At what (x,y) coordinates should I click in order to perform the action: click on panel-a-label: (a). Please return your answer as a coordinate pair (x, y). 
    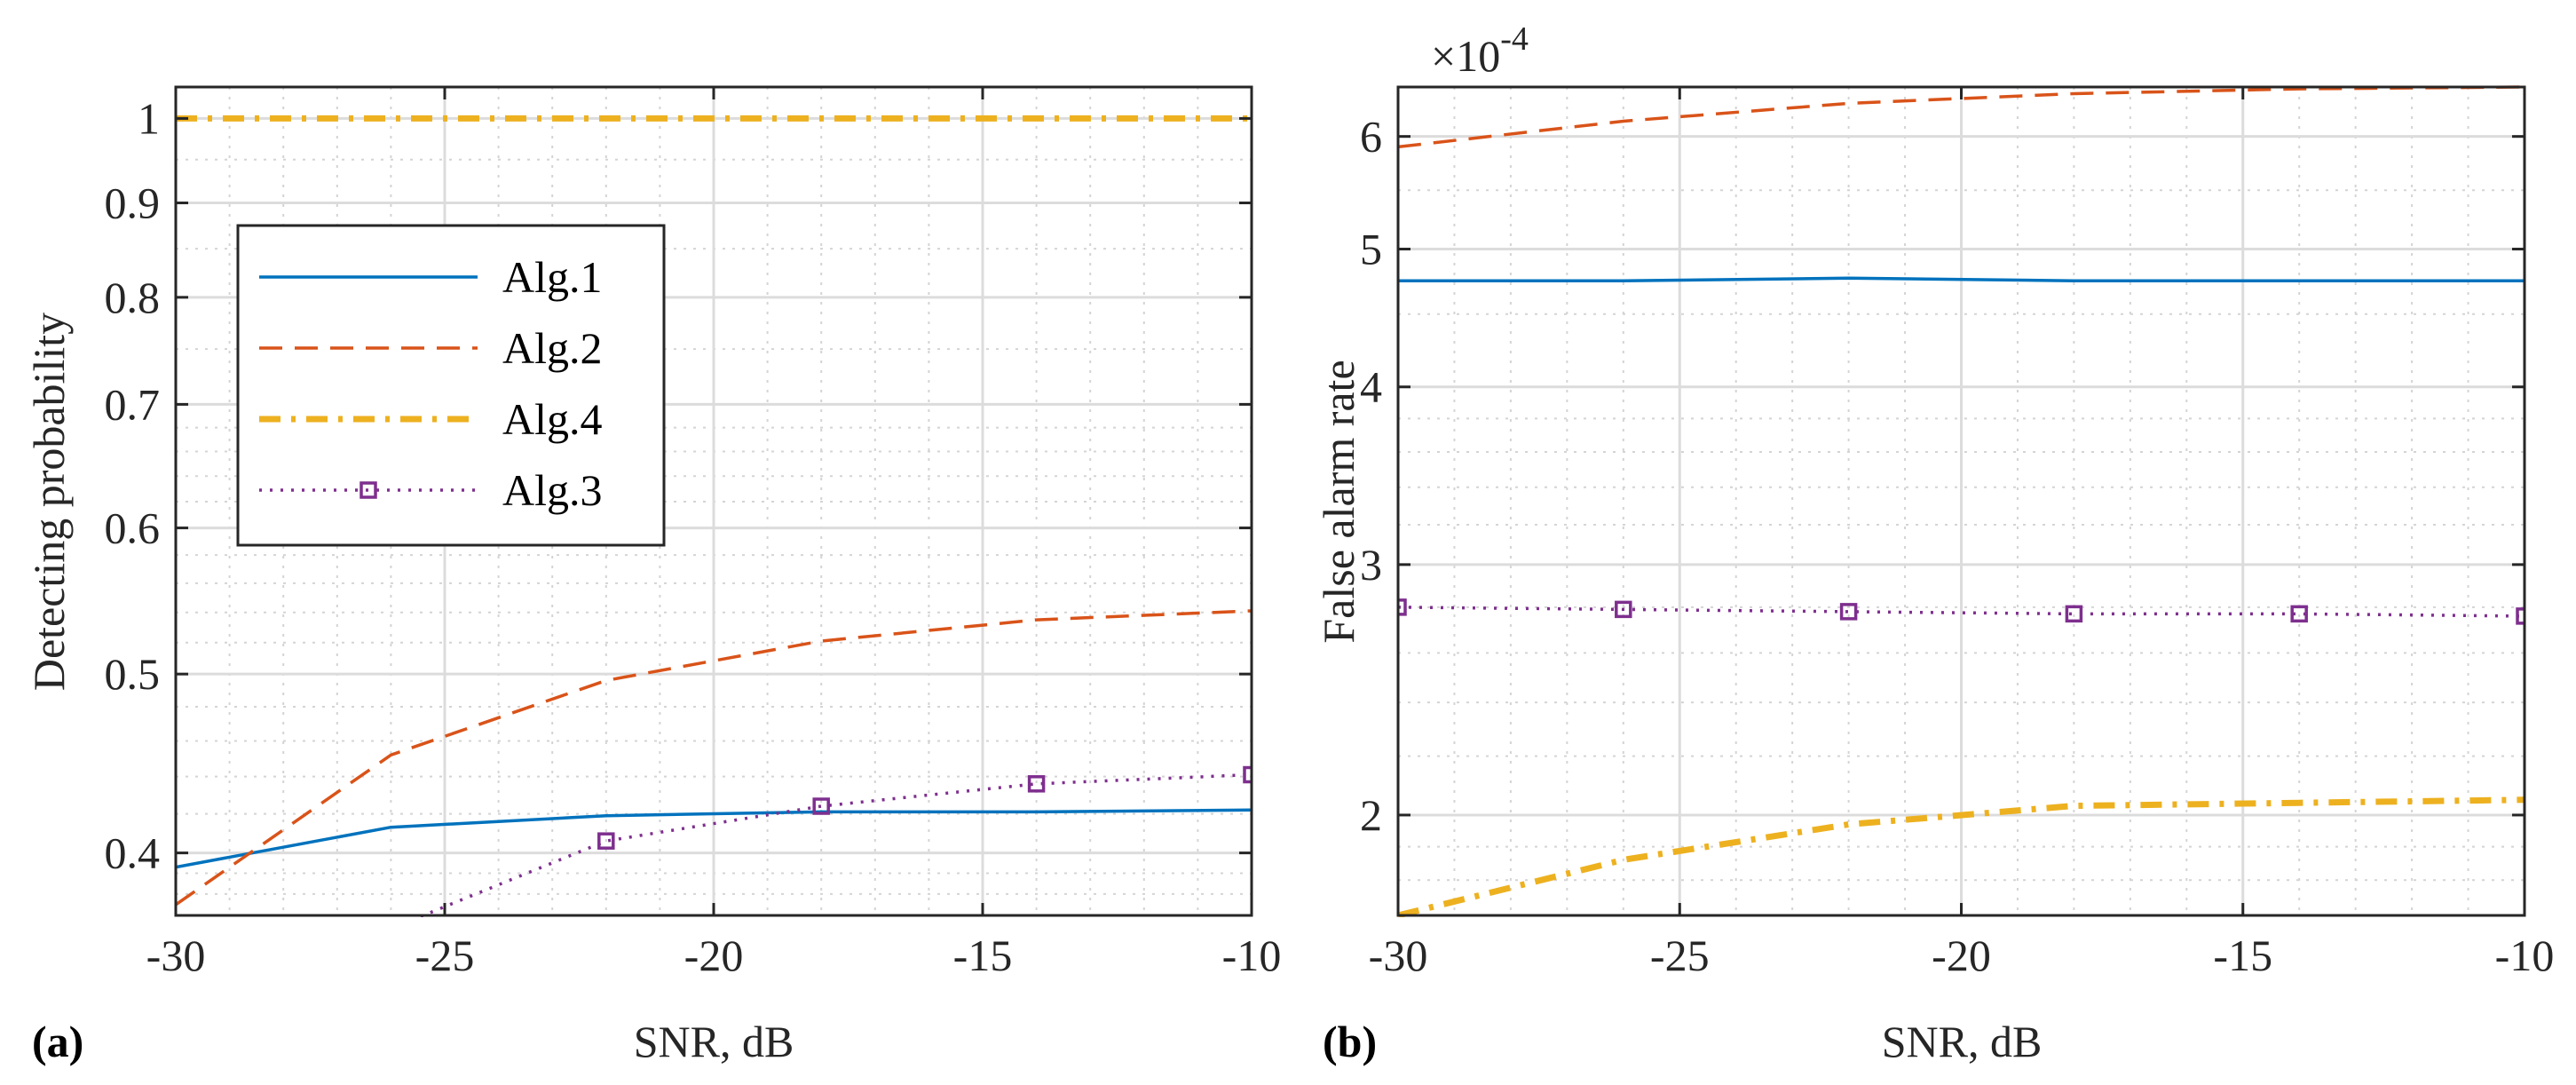
    Looking at the image, I should click on (57, 1041).